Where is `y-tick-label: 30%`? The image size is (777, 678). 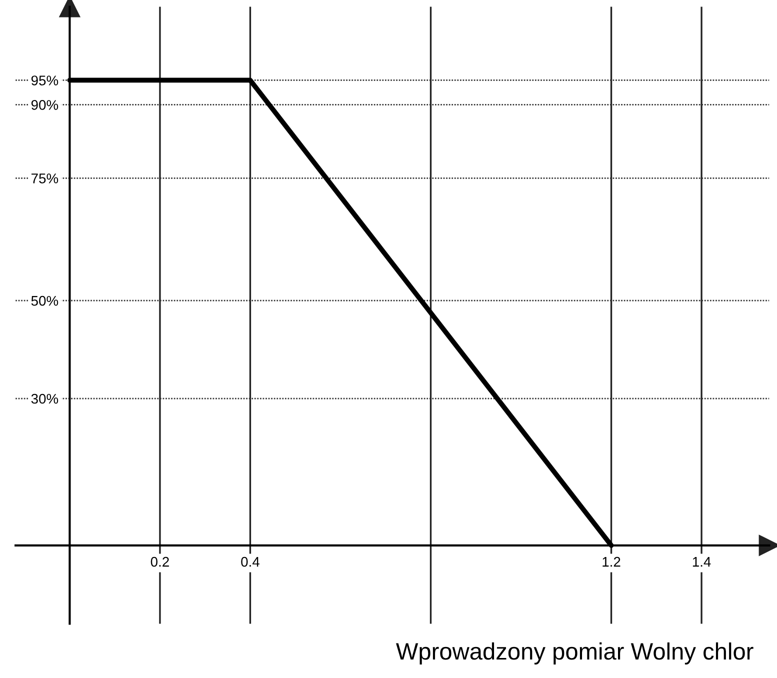
y-tick-label: 30% is located at coordinates (44, 399).